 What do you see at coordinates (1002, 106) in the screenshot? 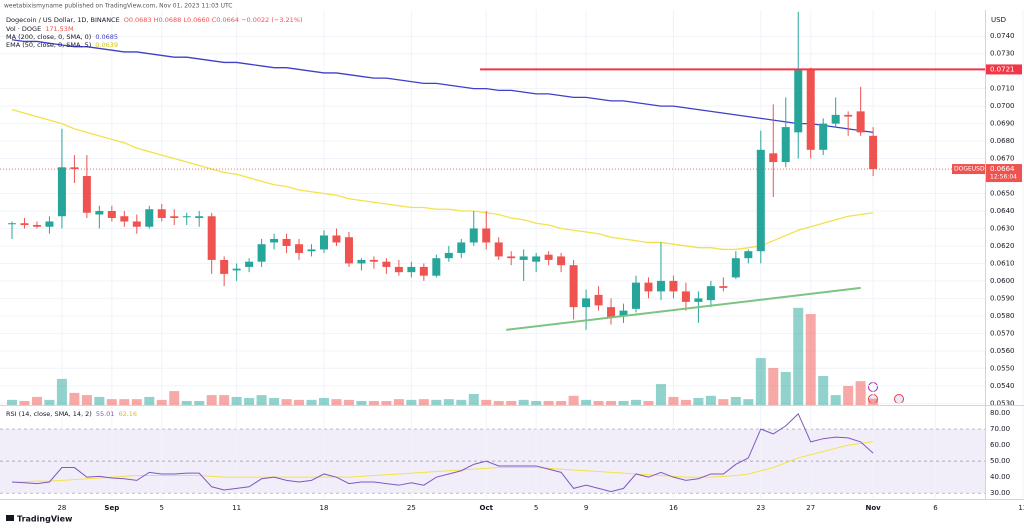
I see `y-tick-label: 0.0700` at bounding box center [1002, 106].